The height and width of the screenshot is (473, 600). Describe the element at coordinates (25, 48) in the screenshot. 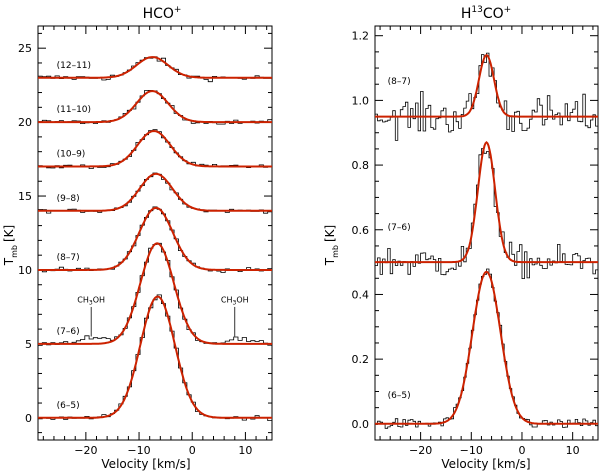

I see `hco-ytick-label: 25` at that location.